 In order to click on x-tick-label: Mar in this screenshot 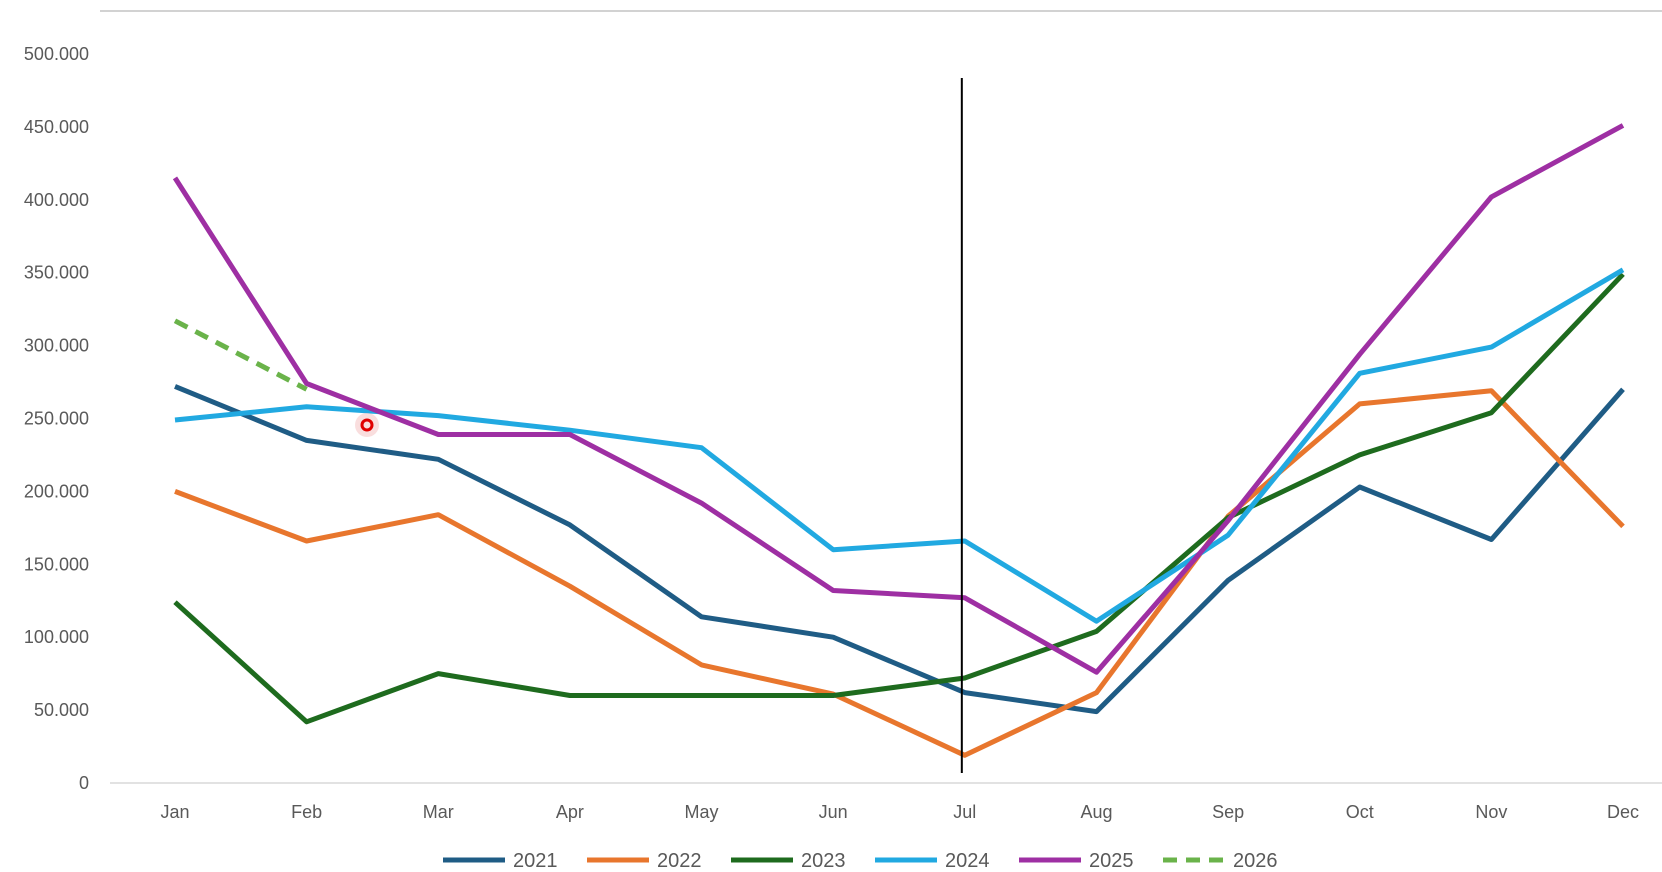, I will do `click(438, 812)`.